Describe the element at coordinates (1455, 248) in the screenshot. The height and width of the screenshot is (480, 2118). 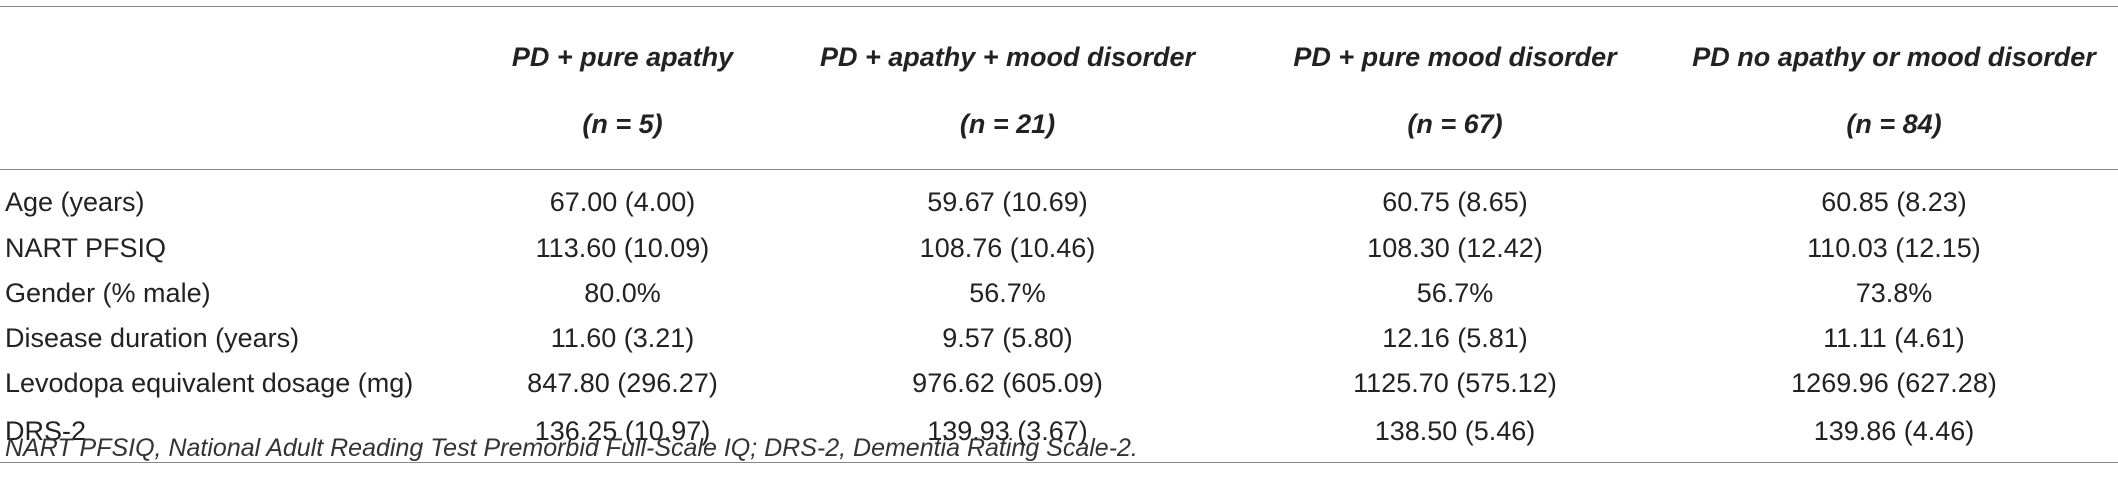
I see `table-cell: 108.30 (12.42)` at that location.